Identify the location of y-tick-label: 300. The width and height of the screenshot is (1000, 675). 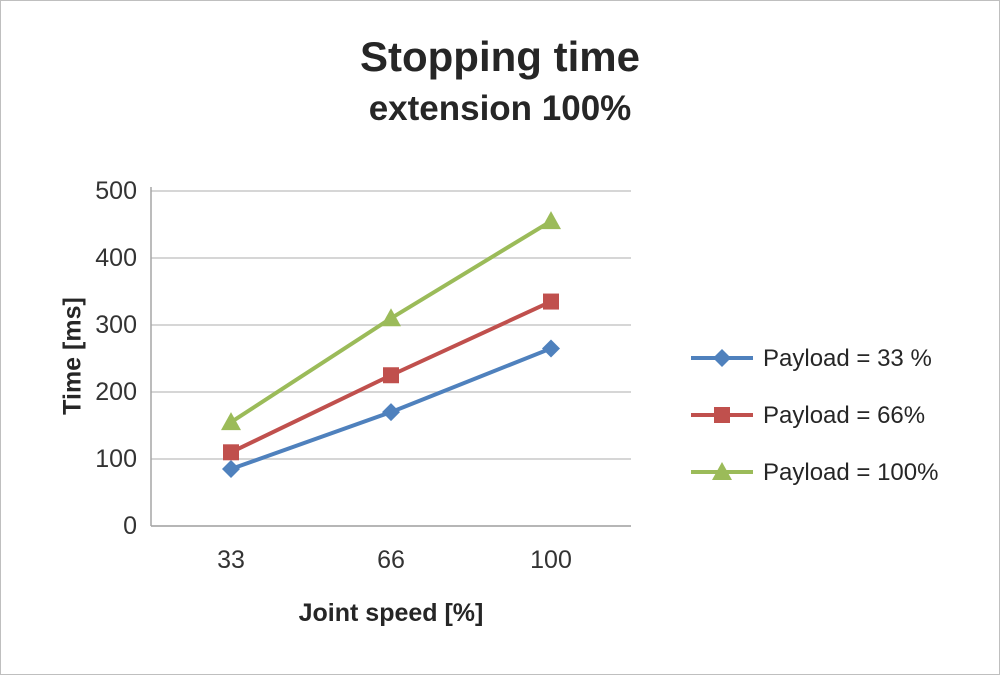
(116, 325).